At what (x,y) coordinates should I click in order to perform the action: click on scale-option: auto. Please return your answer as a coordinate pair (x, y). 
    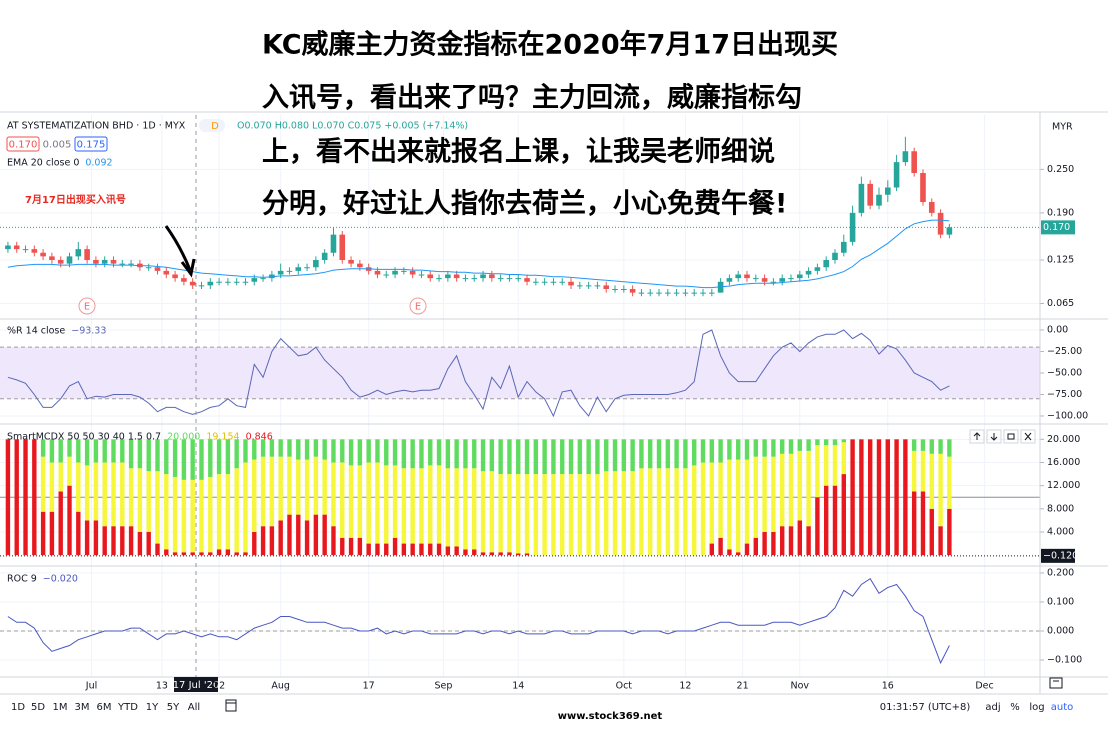
    Looking at the image, I should click on (1062, 707).